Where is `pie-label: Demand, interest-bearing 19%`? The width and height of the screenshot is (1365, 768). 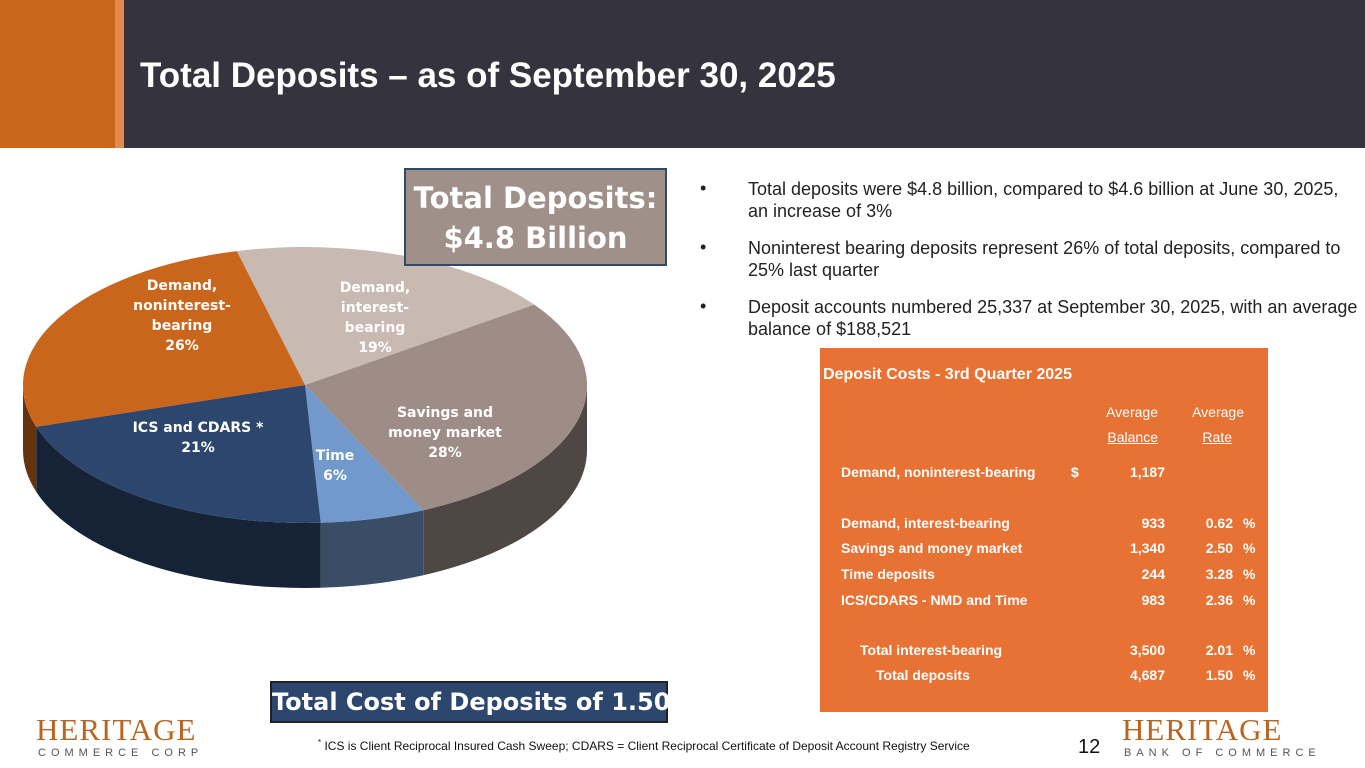
pie-label: Demand, interest-bearing 19% is located at coordinates (375, 318).